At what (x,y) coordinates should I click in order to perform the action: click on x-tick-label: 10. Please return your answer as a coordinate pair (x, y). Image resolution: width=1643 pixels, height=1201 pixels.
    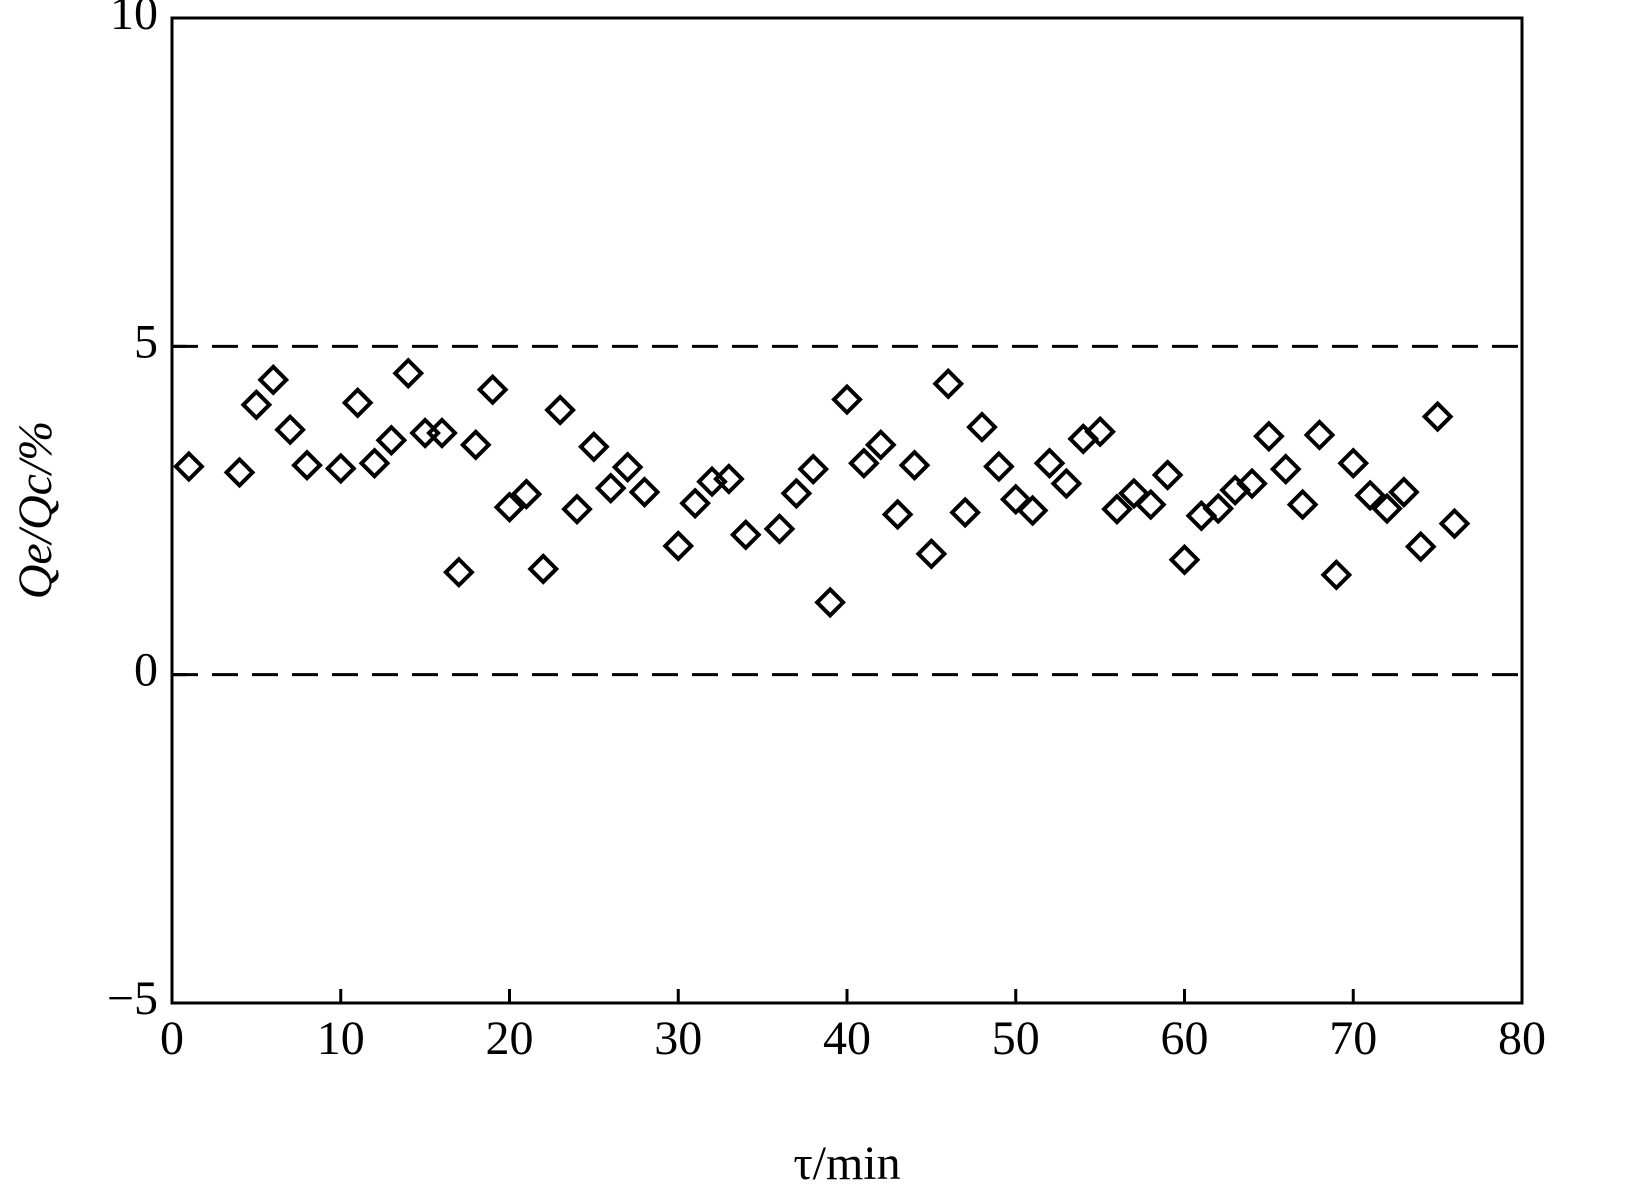
    Looking at the image, I should click on (341, 1038).